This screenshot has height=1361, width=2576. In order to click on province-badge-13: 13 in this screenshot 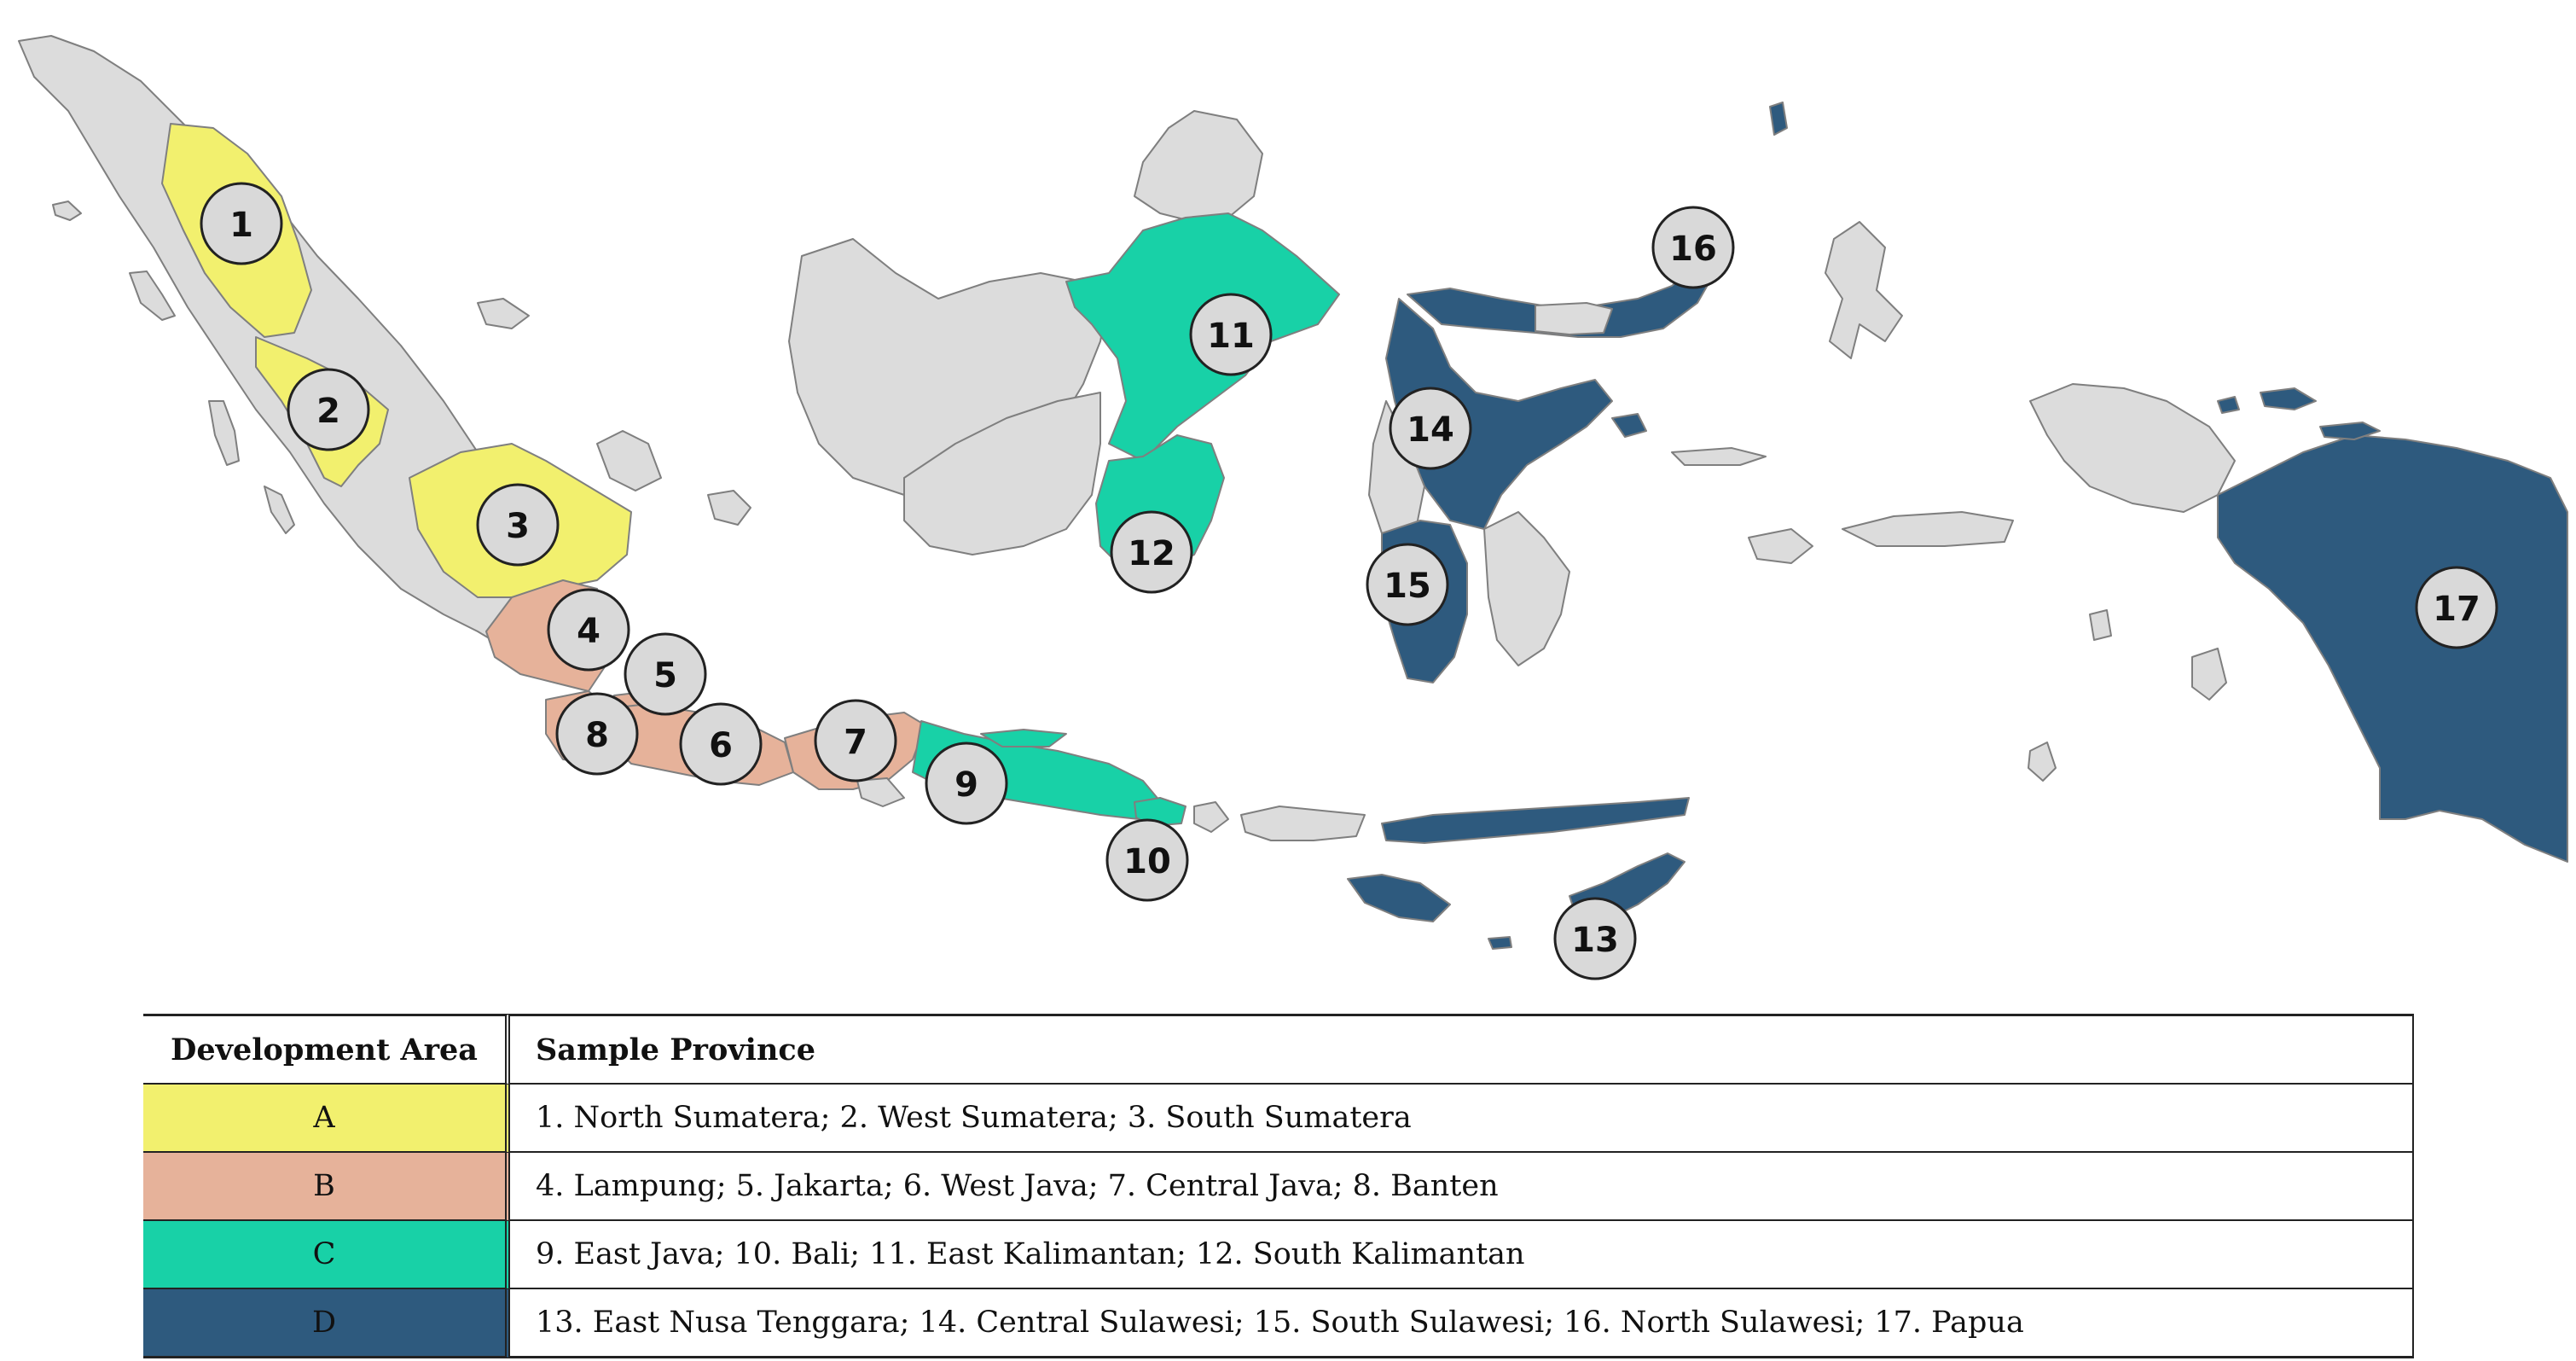, I will do `click(1595, 938)`.